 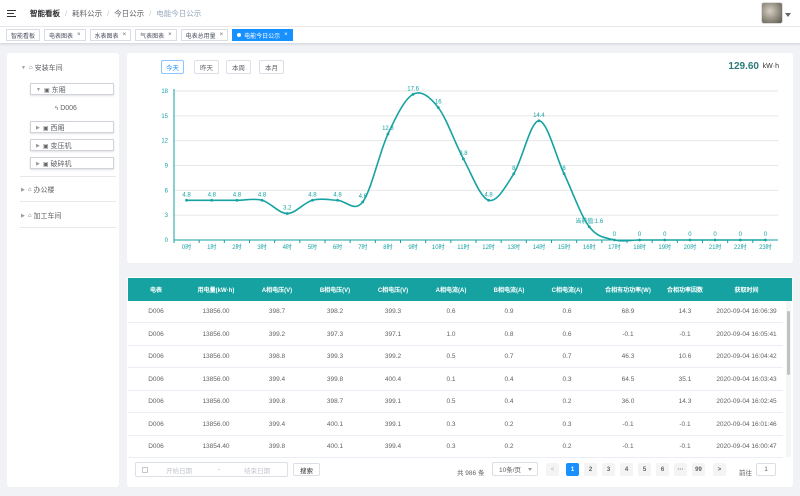 I want to click on data-label: 当前值:1.6, so click(x=589, y=221).